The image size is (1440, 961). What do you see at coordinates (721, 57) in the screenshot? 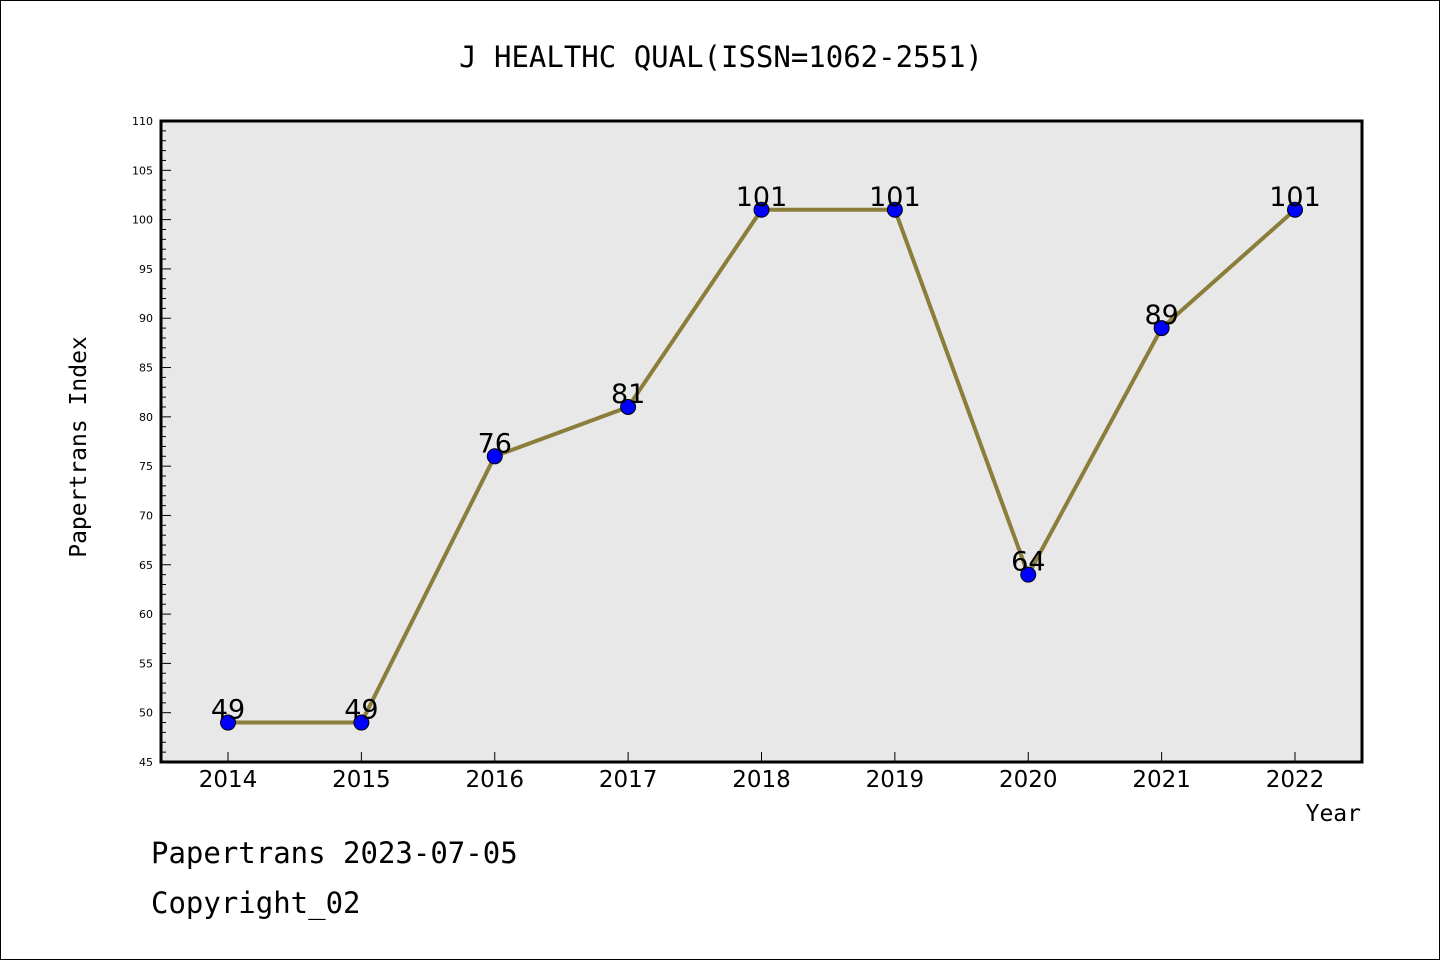
I see `chart-title: J HEALTHC QUAL(ISSN=1062-2551)` at bounding box center [721, 57].